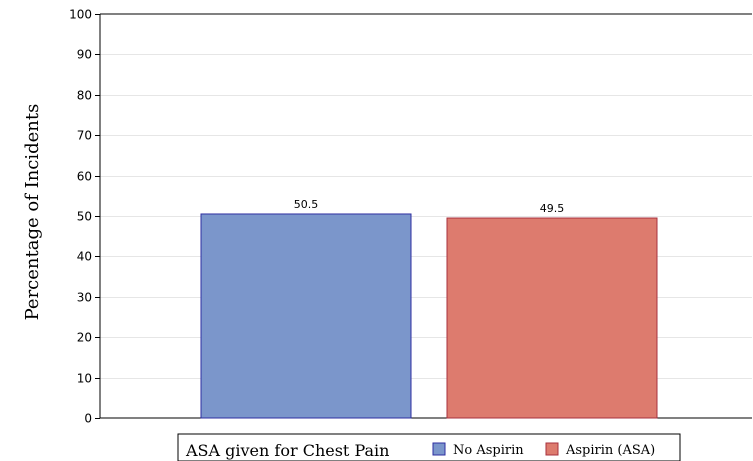 The image size is (753, 461). I want to click on legend-entry-no-aspirin: No Aspirin, so click(488, 450).